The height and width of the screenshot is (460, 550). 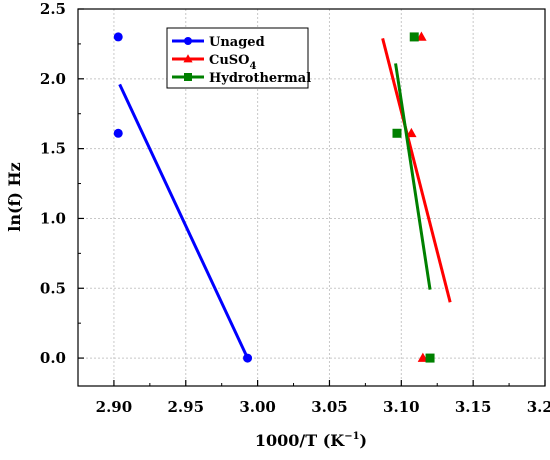 What do you see at coordinates (114, 407) in the screenshot?
I see `x-tick-label: 2.90` at bounding box center [114, 407].